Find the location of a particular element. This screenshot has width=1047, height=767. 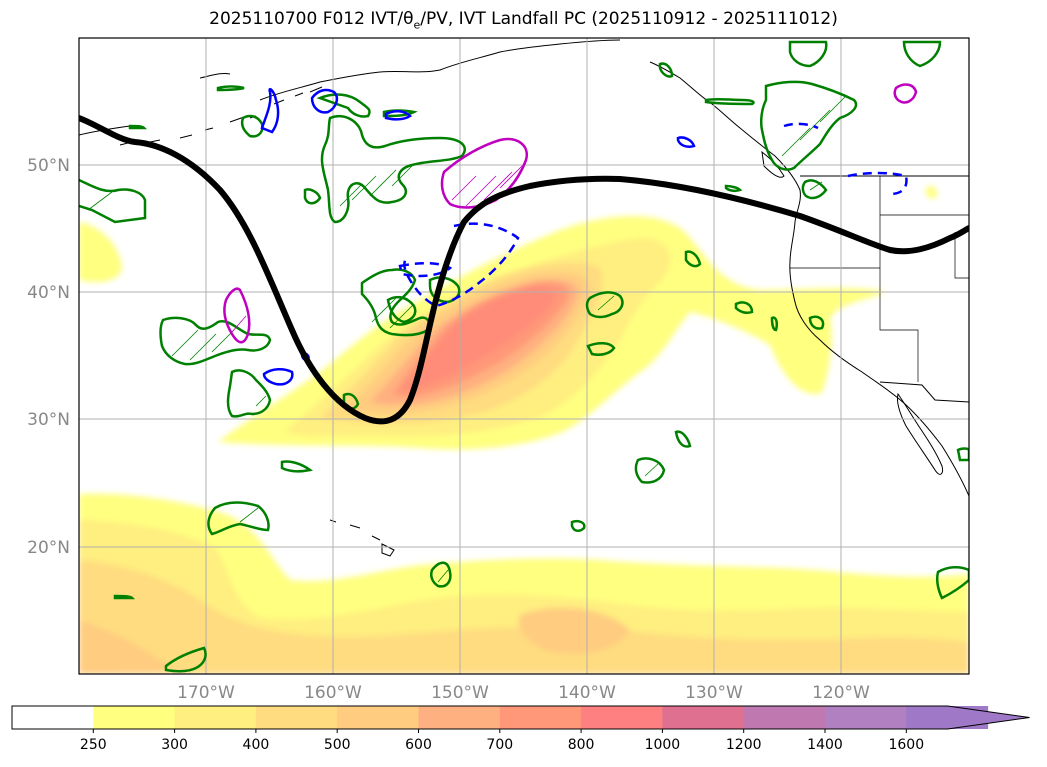

lon-label-130w: 130°W is located at coordinates (714, 693).